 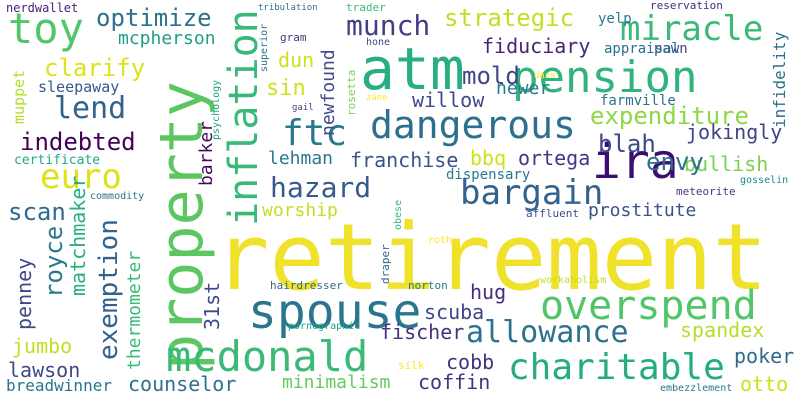 I want to click on word-certificate: certificate, so click(x=57, y=160).